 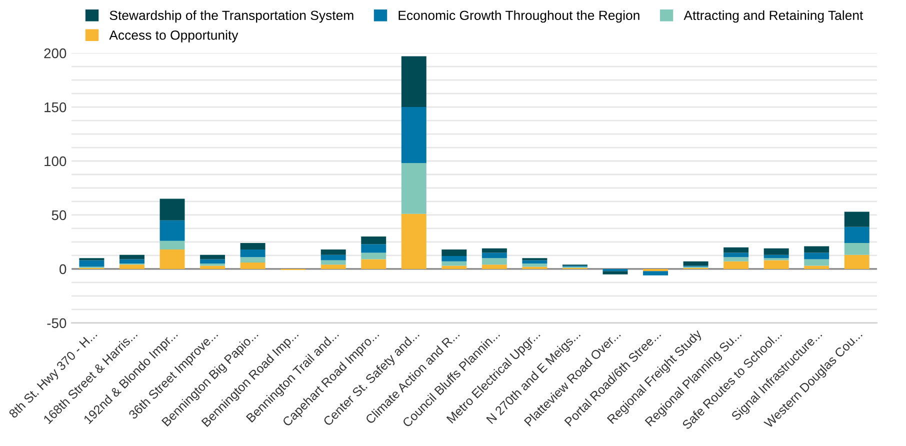 What do you see at coordinates (774, 16) in the screenshot?
I see `legend-label: Attracting and Retaining Talent` at bounding box center [774, 16].